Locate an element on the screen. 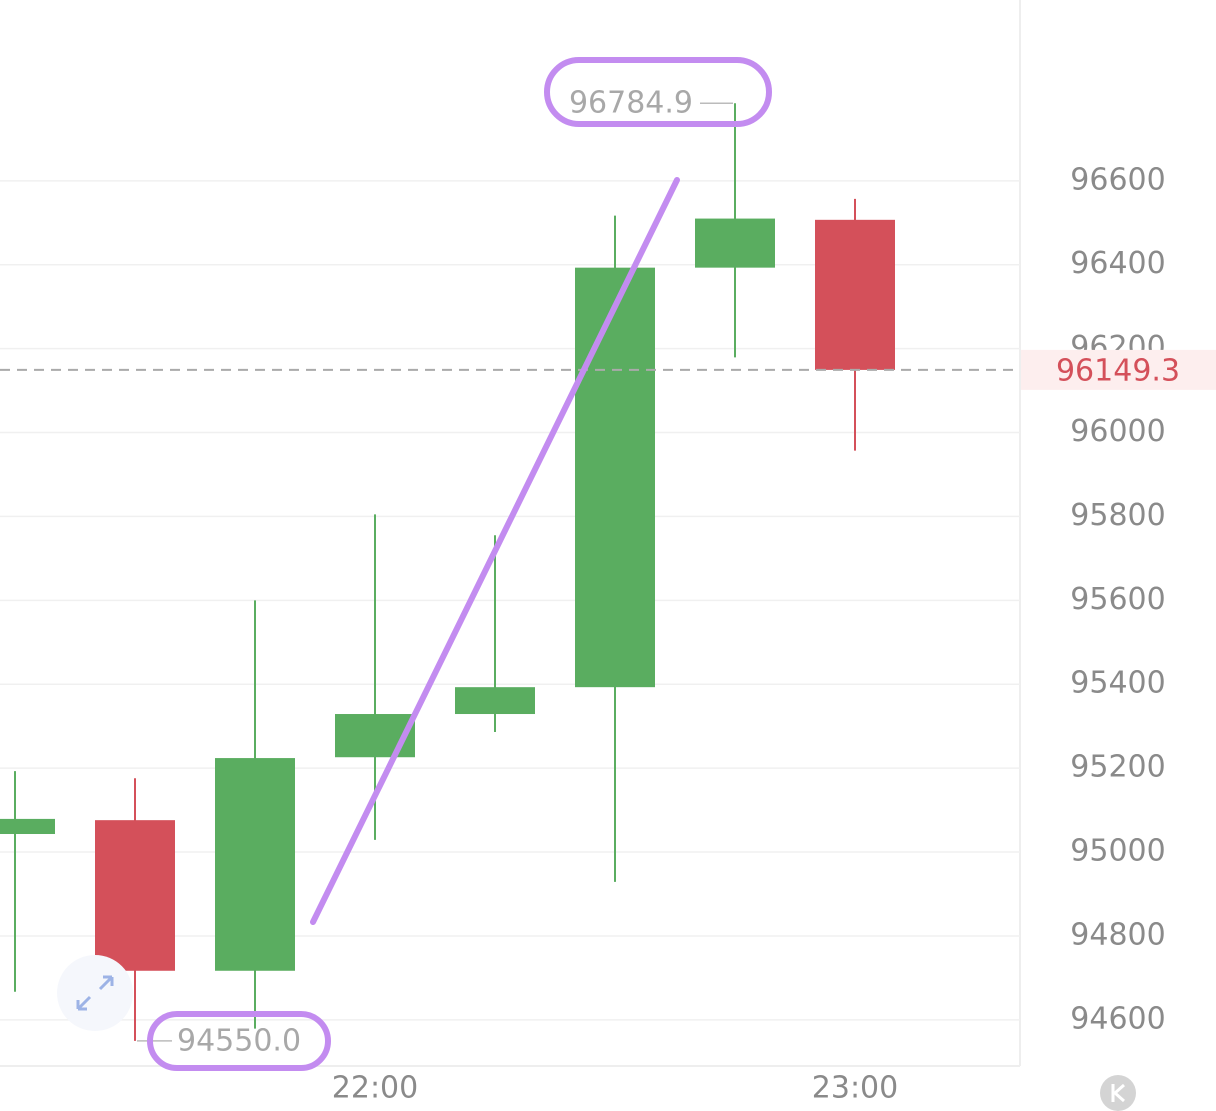 The width and height of the screenshot is (1216, 1111). min-marker-label: 94550.0 is located at coordinates (239, 1040).